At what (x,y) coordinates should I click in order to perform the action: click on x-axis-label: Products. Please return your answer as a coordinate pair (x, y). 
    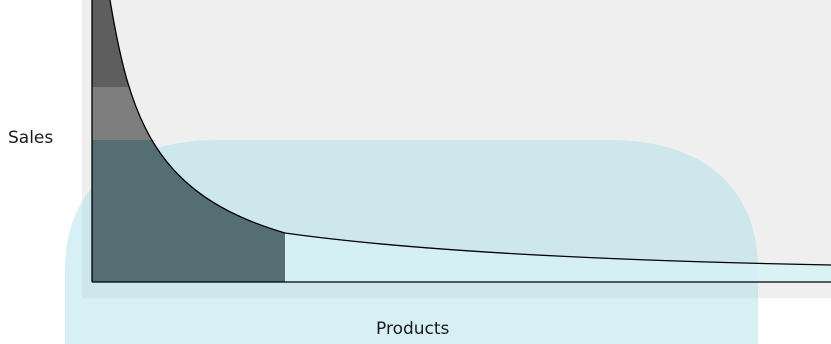
    Looking at the image, I should click on (413, 329).